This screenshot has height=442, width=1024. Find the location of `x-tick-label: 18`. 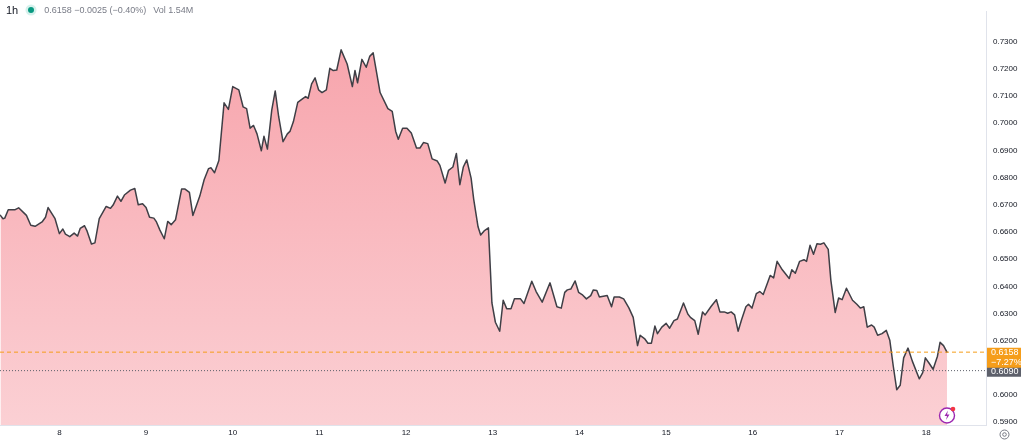

x-tick-label: 18 is located at coordinates (926, 432).